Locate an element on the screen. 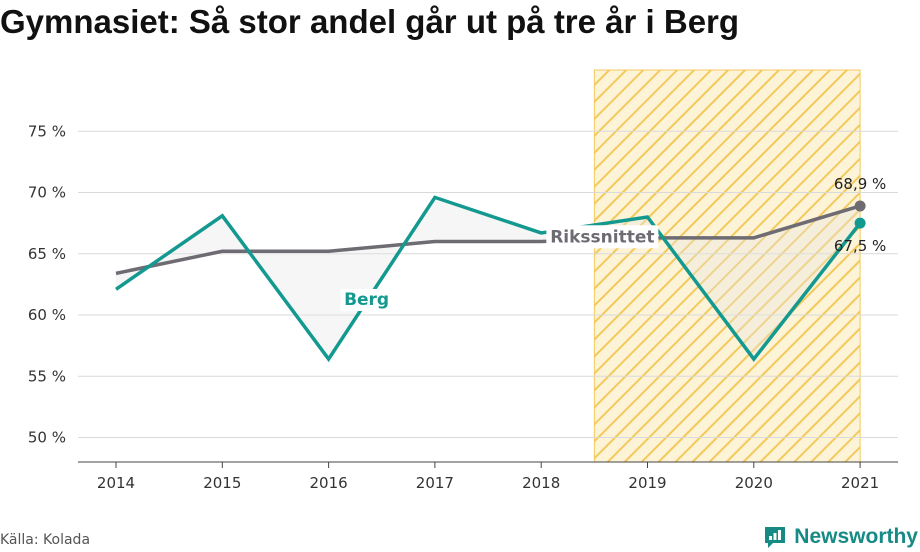 This screenshot has height=552, width=920. y-tick-label: 55 % is located at coordinates (47, 376).